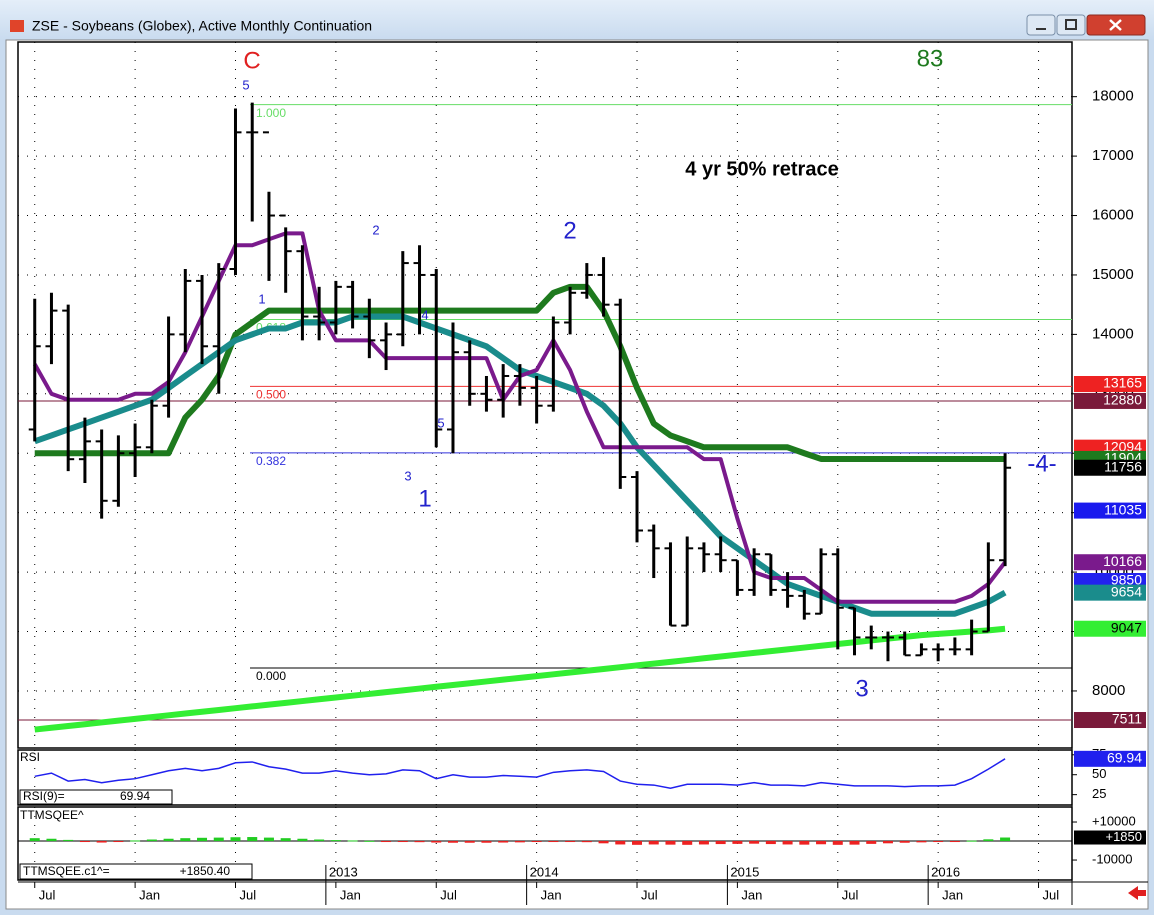 The height and width of the screenshot is (915, 1154). Describe the element at coordinates (1126, 627) in the screenshot. I see `price-tag-label: 9047` at that location.